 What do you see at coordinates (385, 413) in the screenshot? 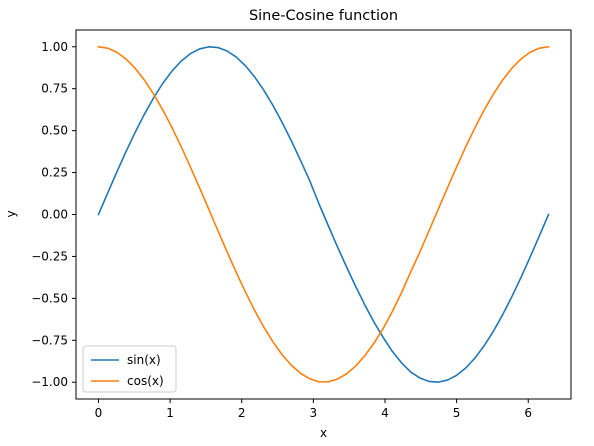
I see `x-tick-label: 4` at bounding box center [385, 413].